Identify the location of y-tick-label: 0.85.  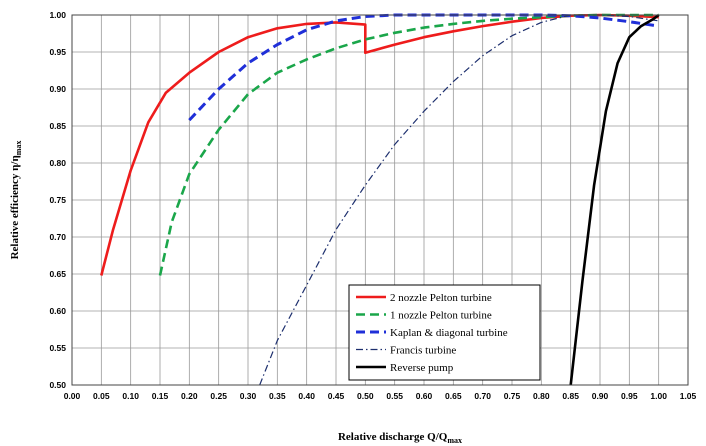
(57, 126).